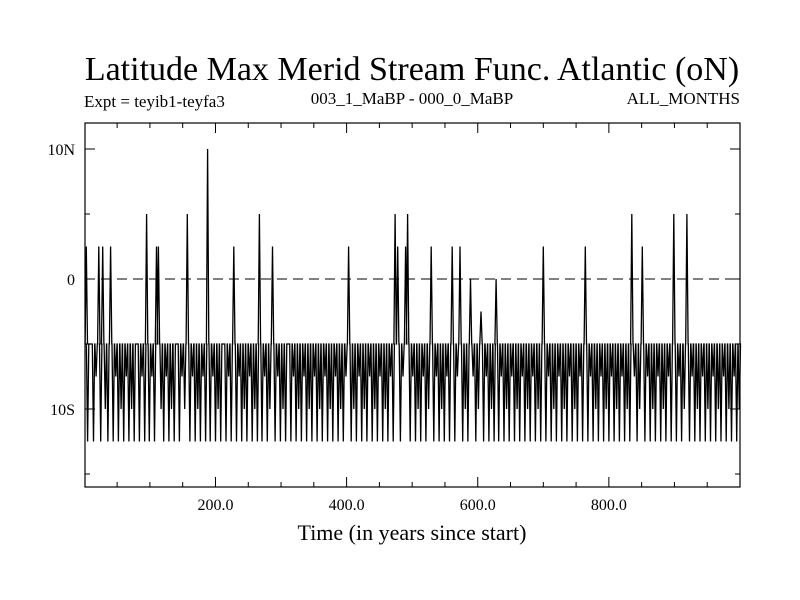 This screenshot has width=800, height=600. What do you see at coordinates (412, 532) in the screenshot?
I see `x-axis-label: Time (in years since start)` at bounding box center [412, 532].